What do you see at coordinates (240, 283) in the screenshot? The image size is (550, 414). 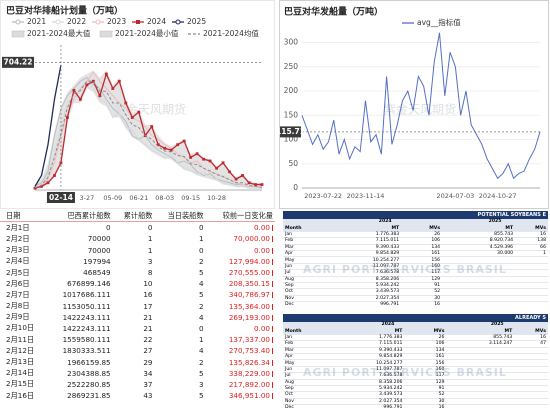 I see `change-cell: 208,350.15` at bounding box center [240, 283].